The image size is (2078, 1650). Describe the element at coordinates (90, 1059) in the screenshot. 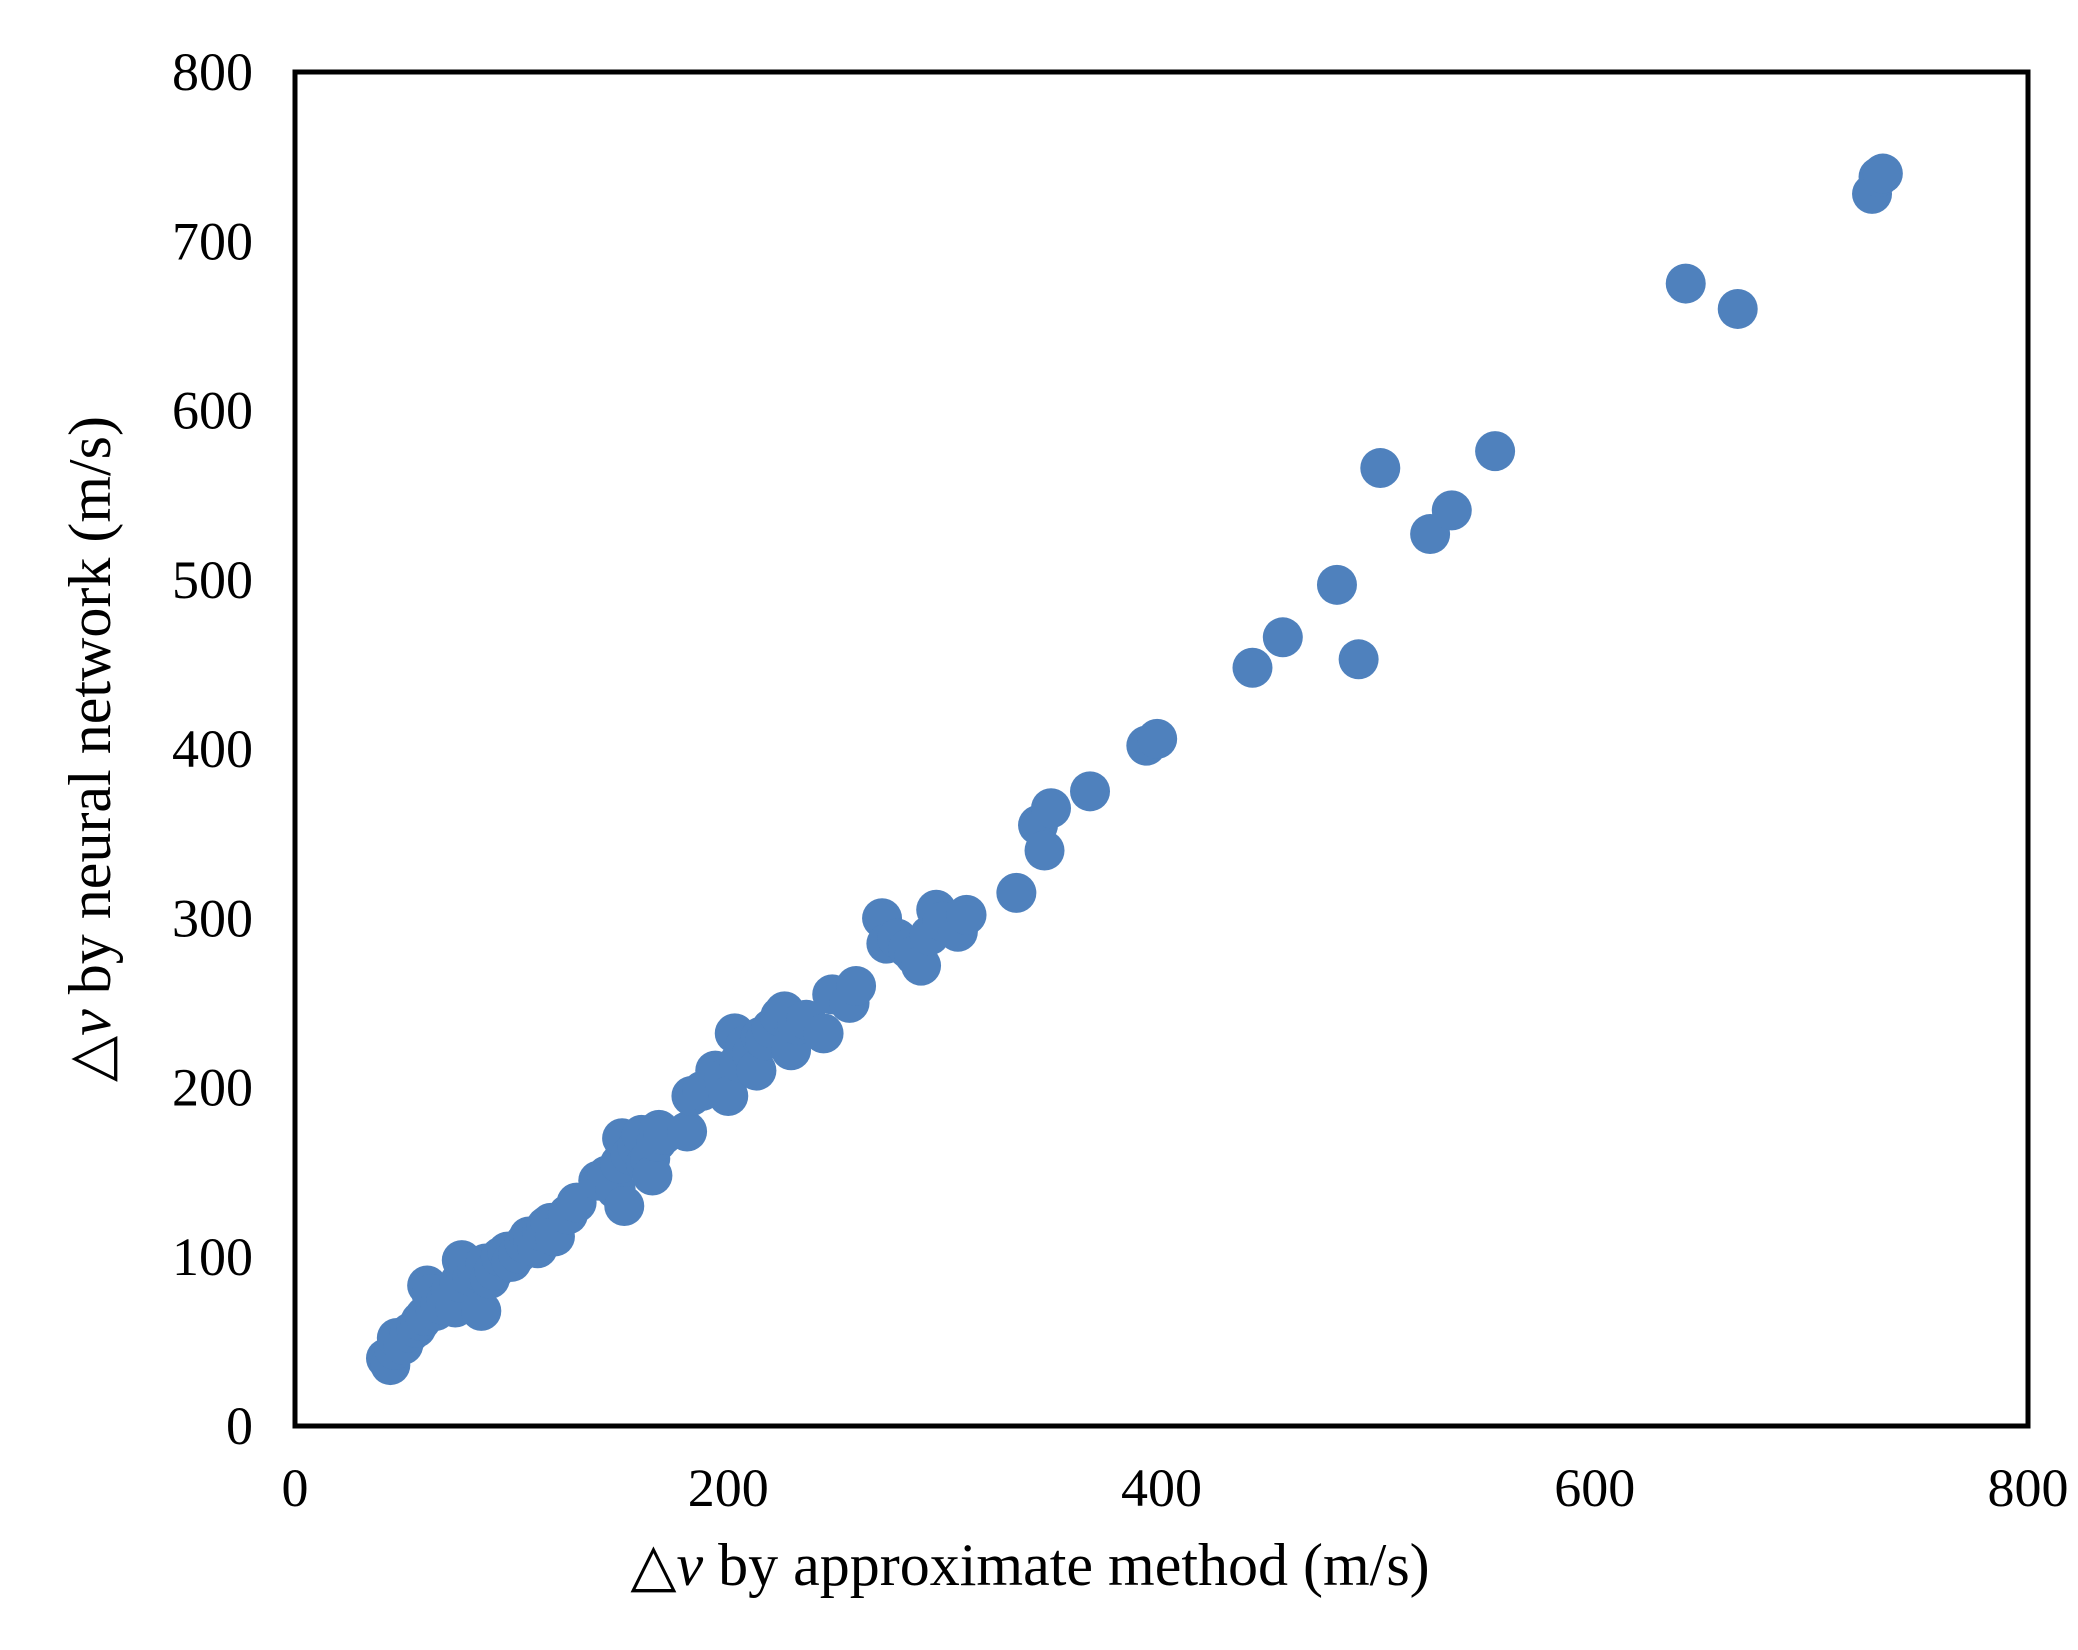

I see `y-axis-title-prefix: △` at that location.